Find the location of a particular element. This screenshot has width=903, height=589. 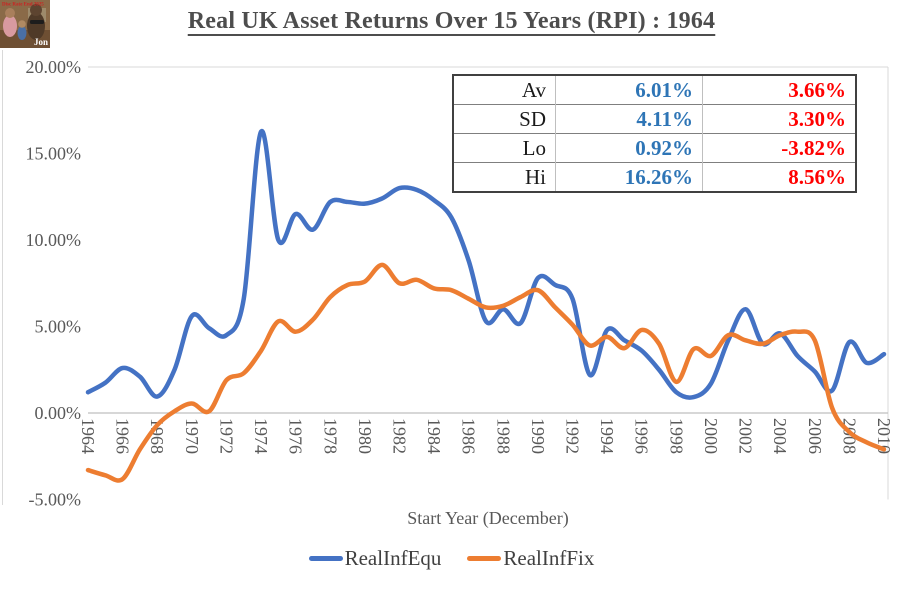

x-axis-tick-label: 1966 is located at coordinates (123, 436).